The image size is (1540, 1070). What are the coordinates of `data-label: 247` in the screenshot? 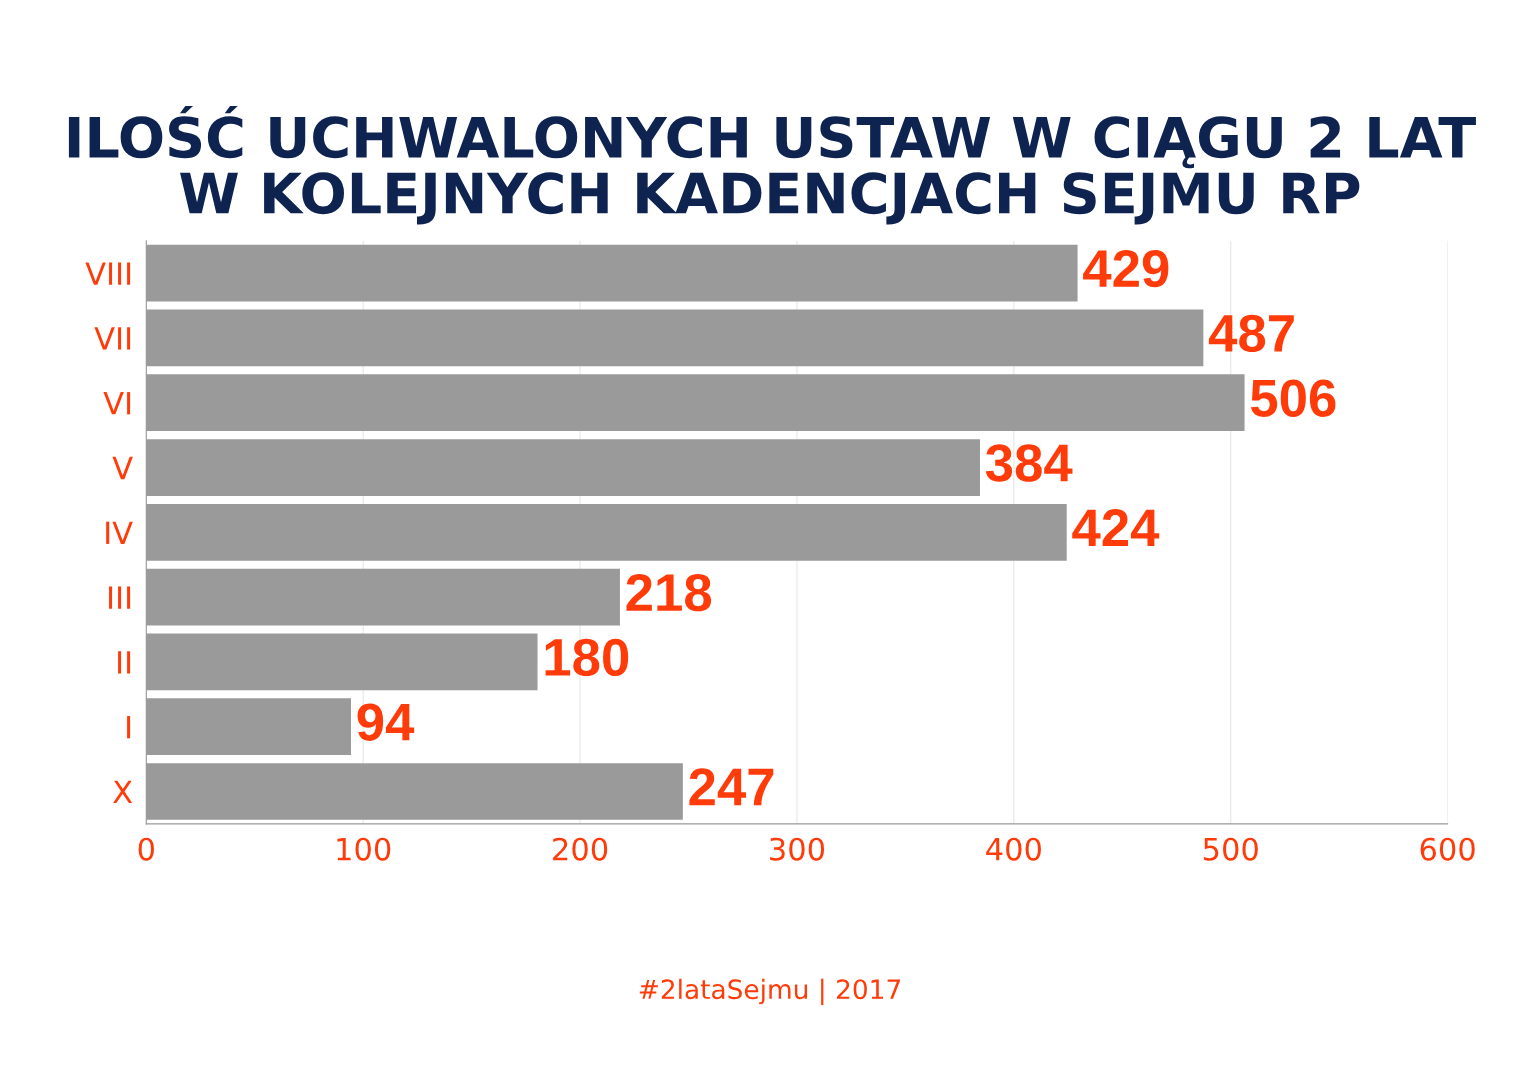 It's located at (731, 787).